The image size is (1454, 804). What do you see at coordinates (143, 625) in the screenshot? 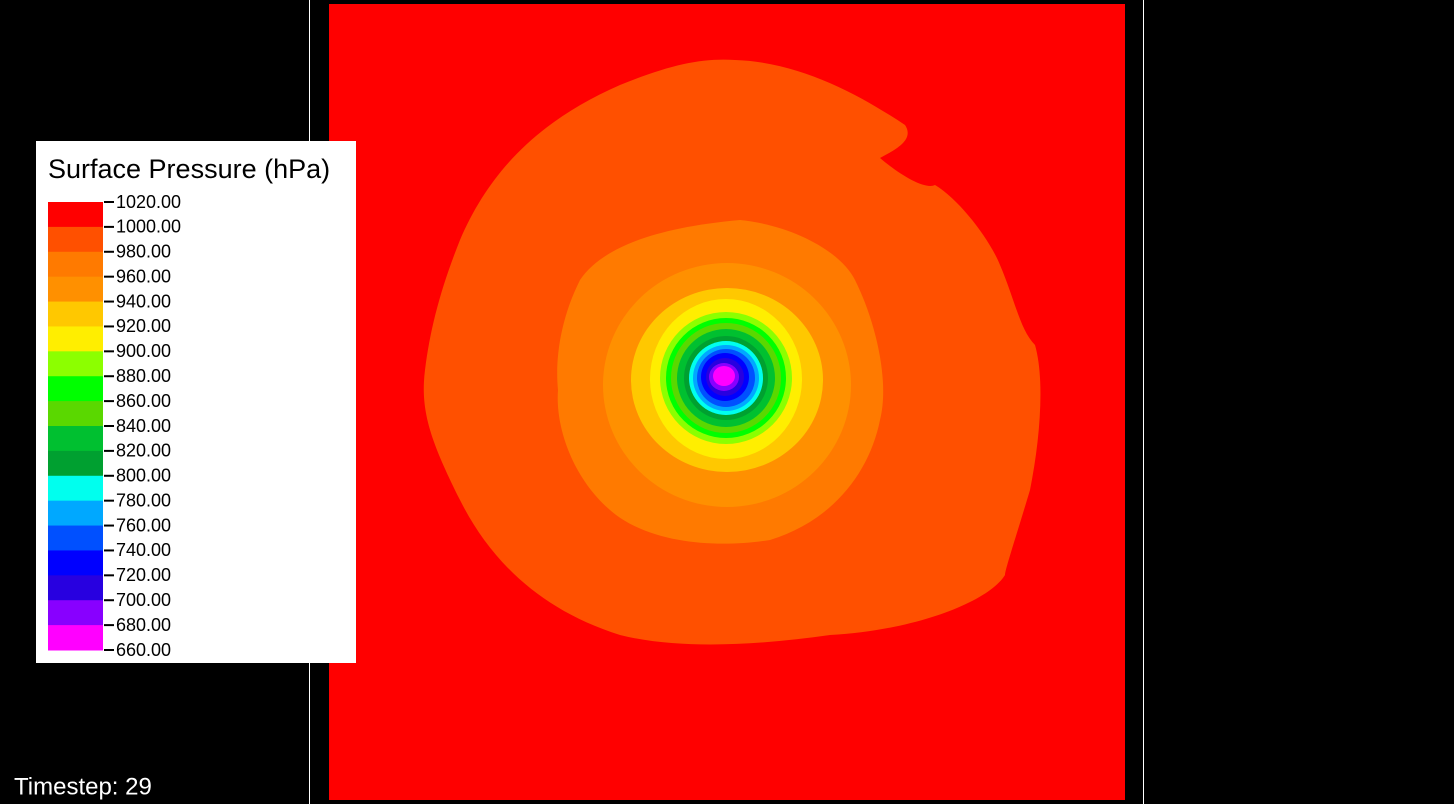
I see `legend-tick-label: 680.00` at bounding box center [143, 625].